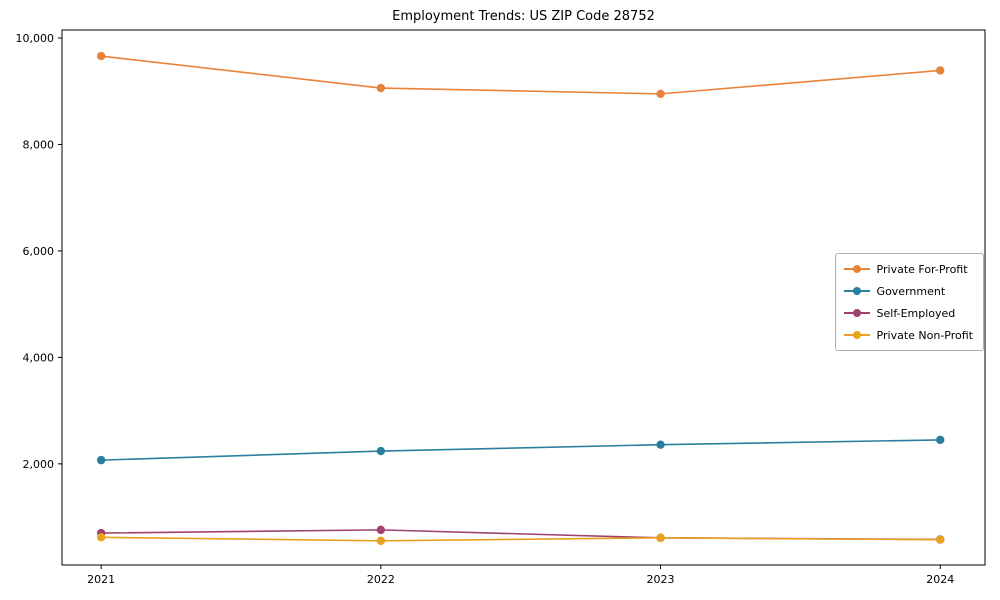 The width and height of the screenshot is (1000, 600). Describe the element at coordinates (924, 335) in the screenshot. I see `legend-label: Private Non-Profit` at that location.